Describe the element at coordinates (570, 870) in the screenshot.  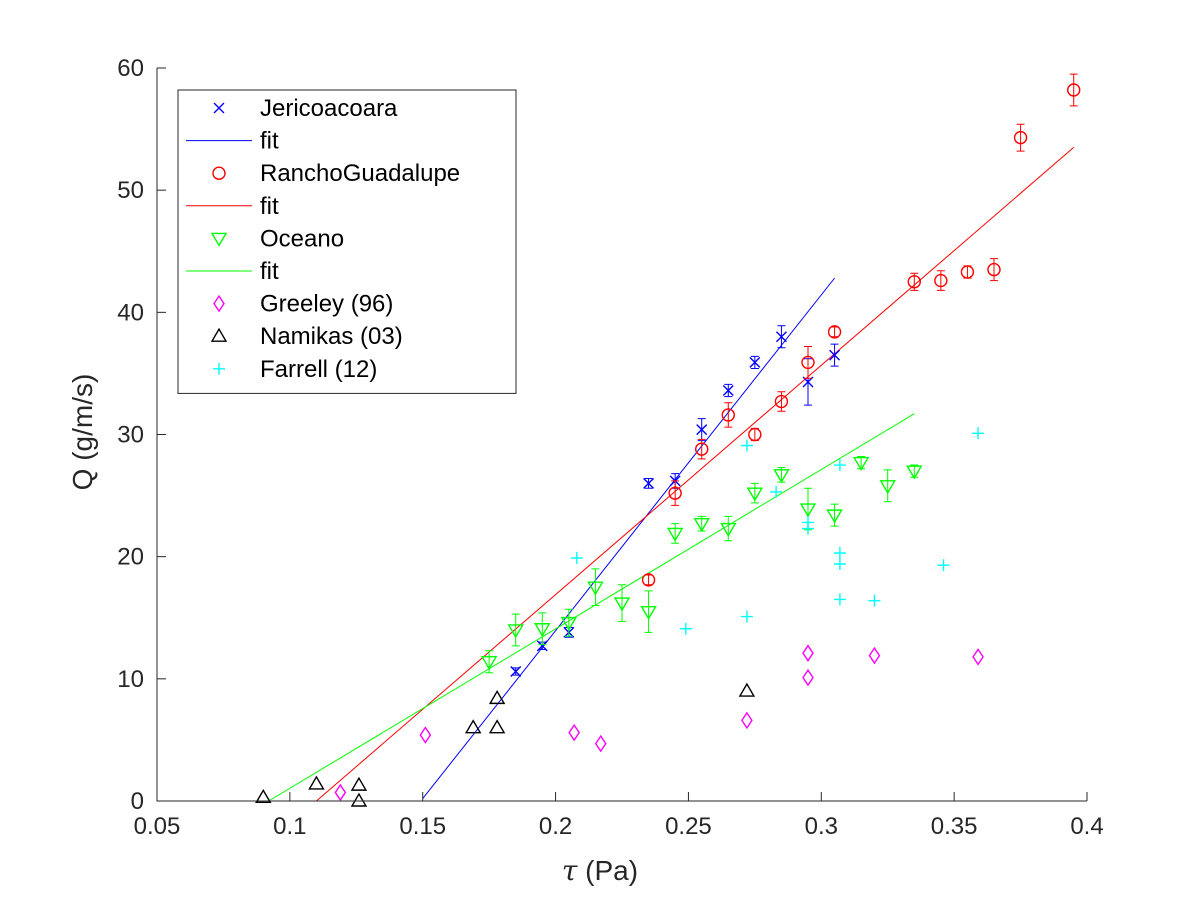
I see `x-axis-label-symbol: τ` at that location.